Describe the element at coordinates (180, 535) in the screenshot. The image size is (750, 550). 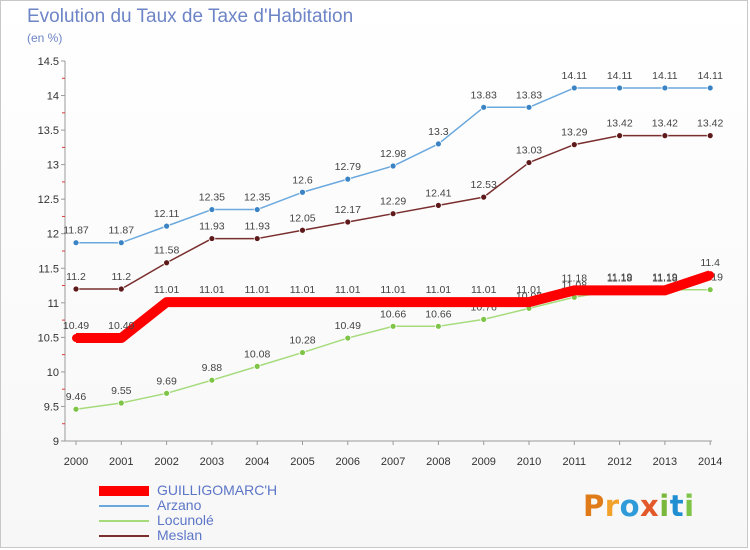
I see `legend-label-meslan: Meslan` at that location.